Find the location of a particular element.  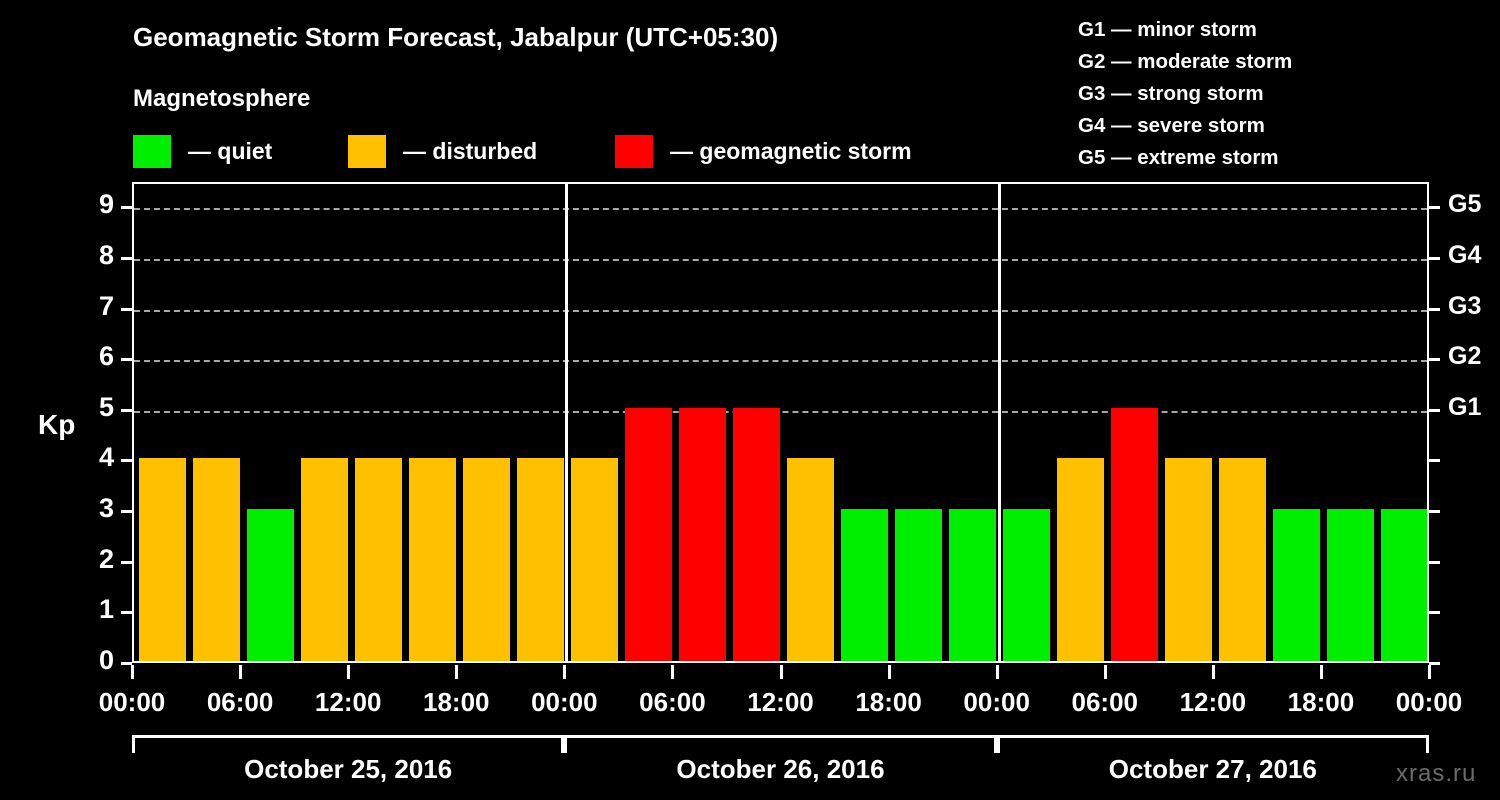

g-axis-label-g1: G1 is located at coordinates (1465, 406).